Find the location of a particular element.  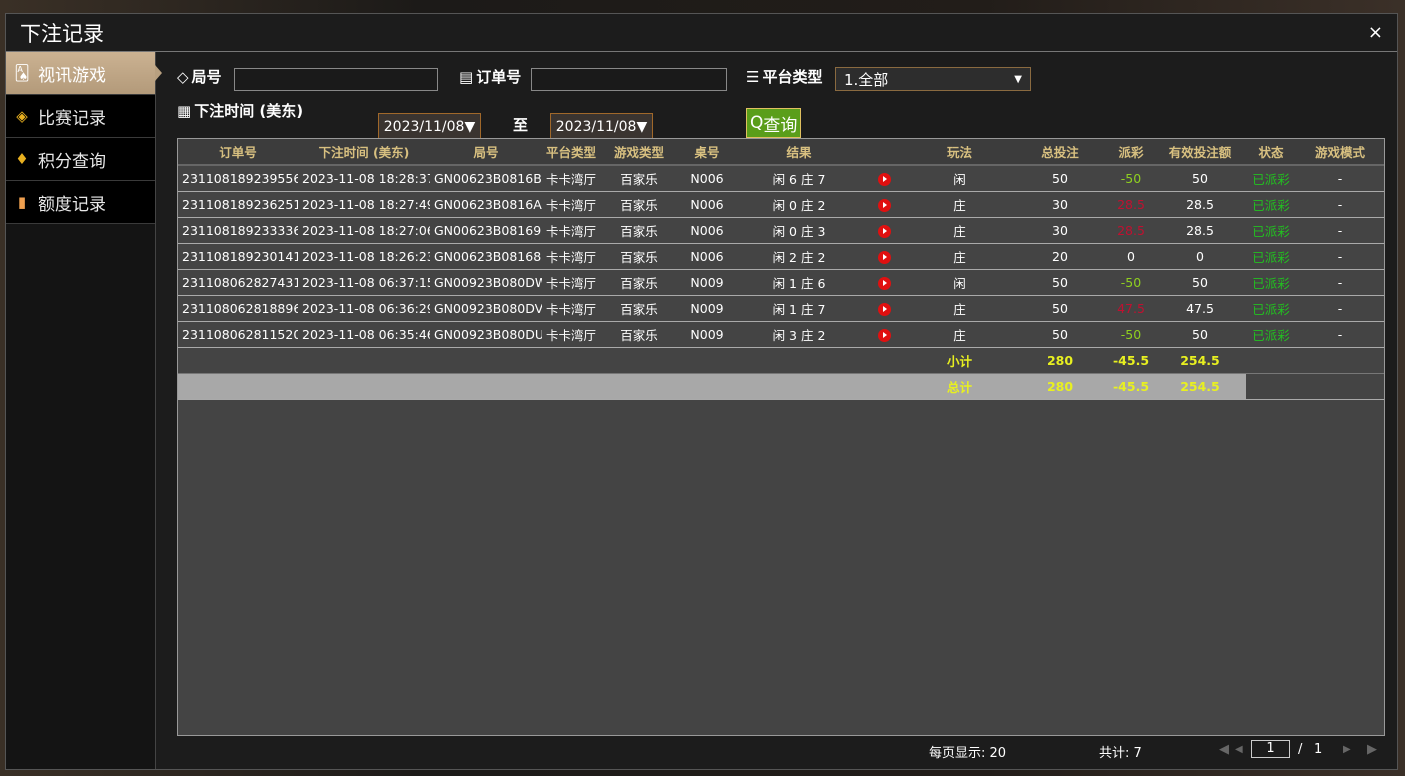

prev-page-icon: ◀ is located at coordinates (1239, 749).